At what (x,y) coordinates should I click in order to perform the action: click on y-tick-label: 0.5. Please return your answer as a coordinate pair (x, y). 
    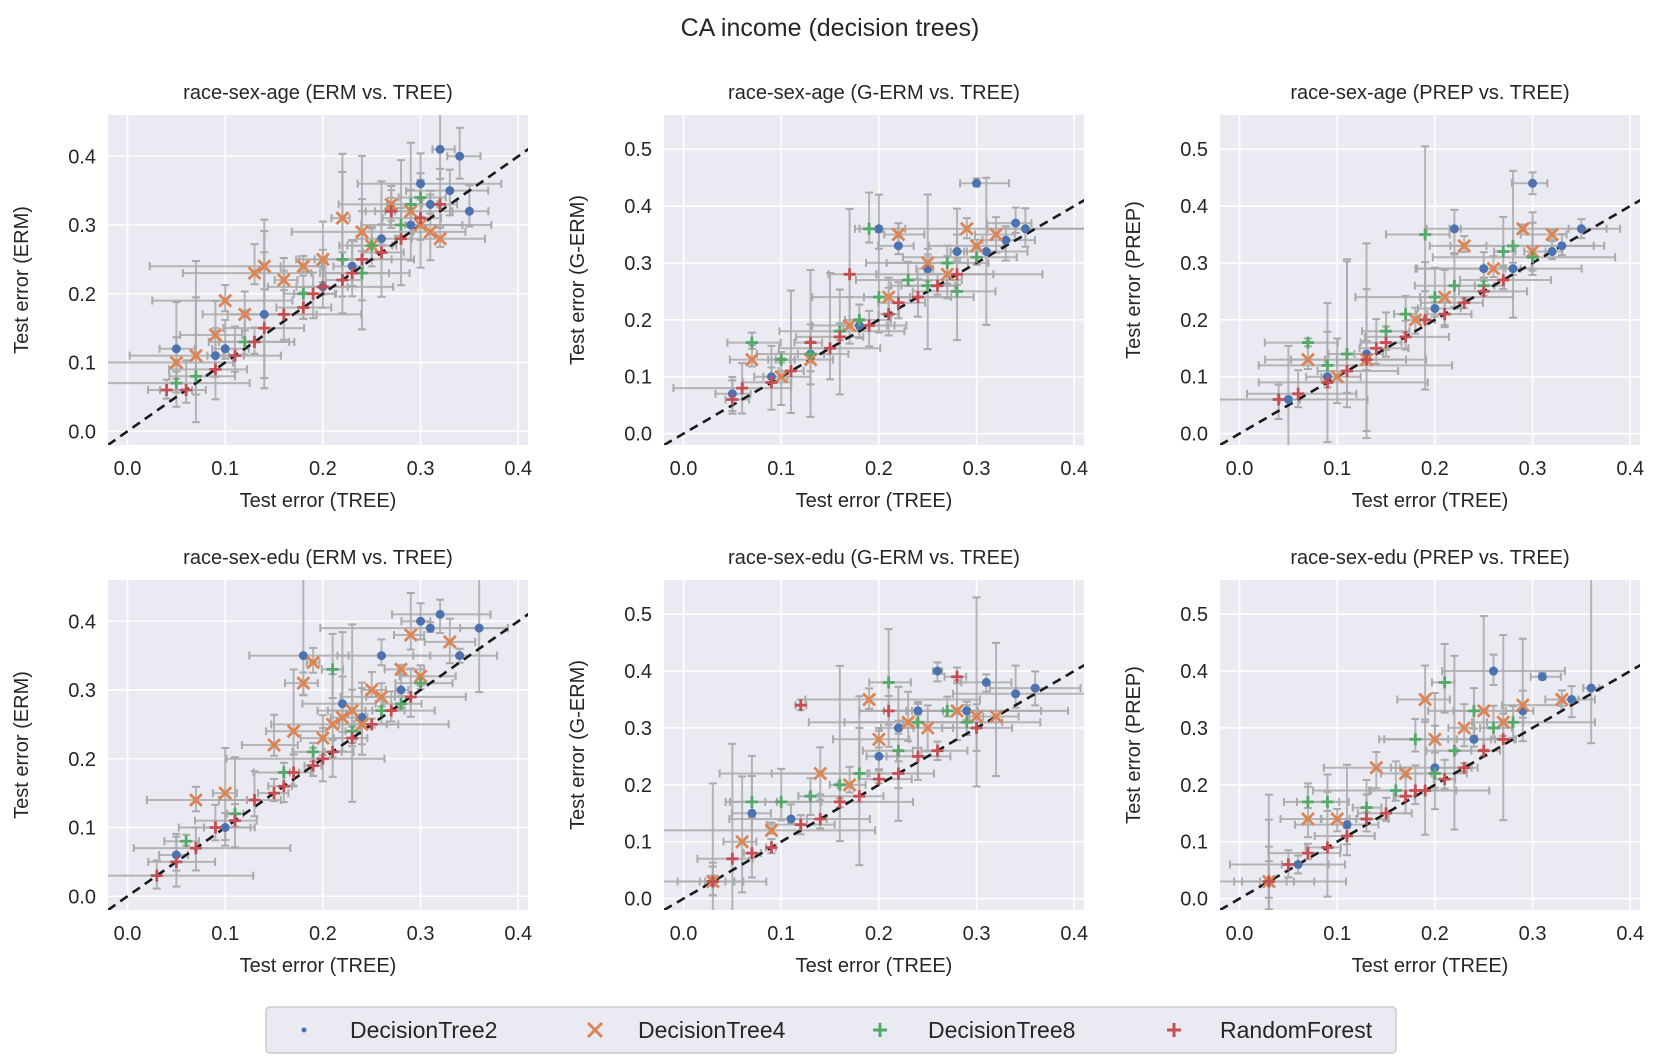
    Looking at the image, I should click on (1194, 615).